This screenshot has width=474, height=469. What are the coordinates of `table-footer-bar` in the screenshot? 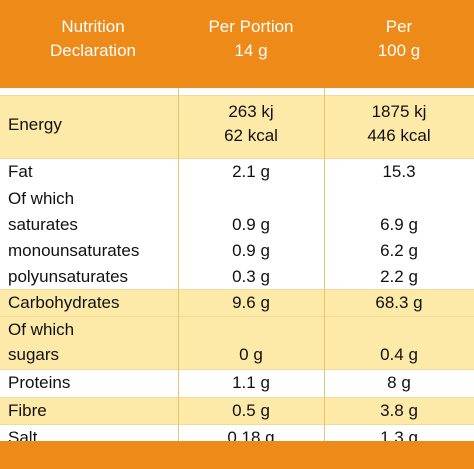 It's located at (237, 455).